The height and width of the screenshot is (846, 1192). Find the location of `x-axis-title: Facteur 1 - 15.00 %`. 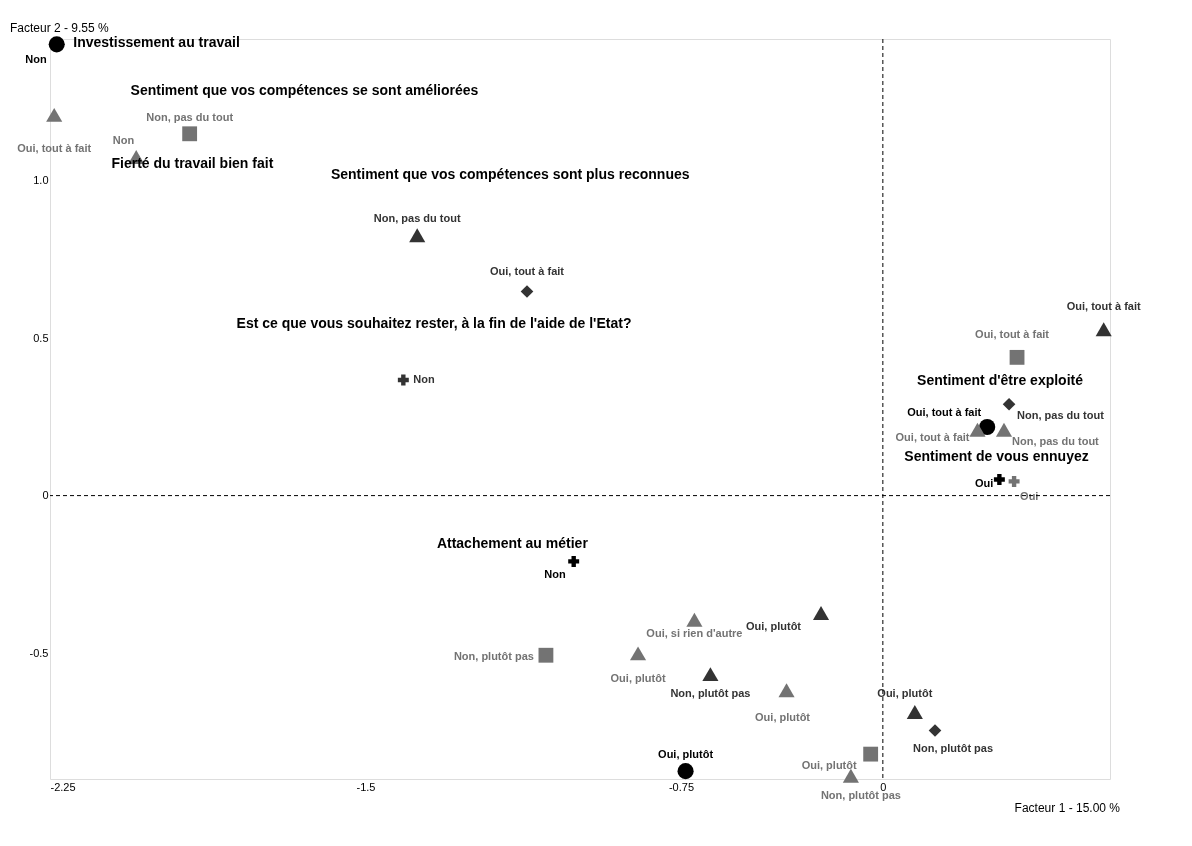

x-axis-title: Facteur 1 - 15.00 % is located at coordinates (1067, 808).